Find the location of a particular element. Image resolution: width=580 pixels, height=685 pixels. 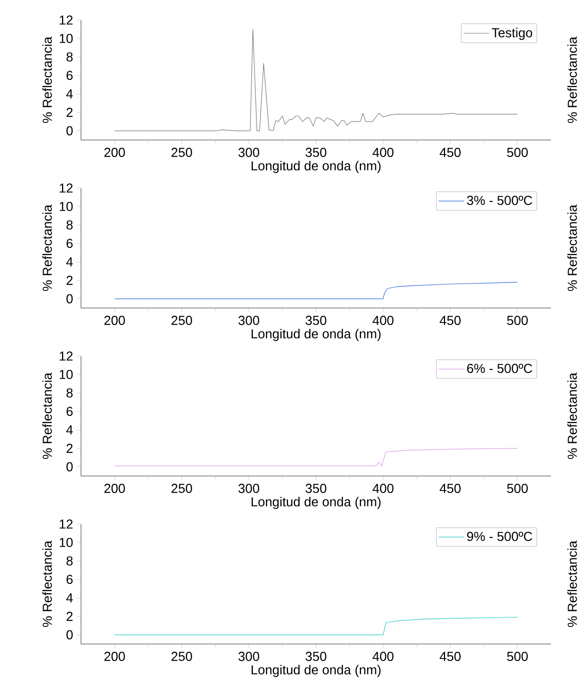

legend-label: 9% - 500ºC is located at coordinates (499, 537).